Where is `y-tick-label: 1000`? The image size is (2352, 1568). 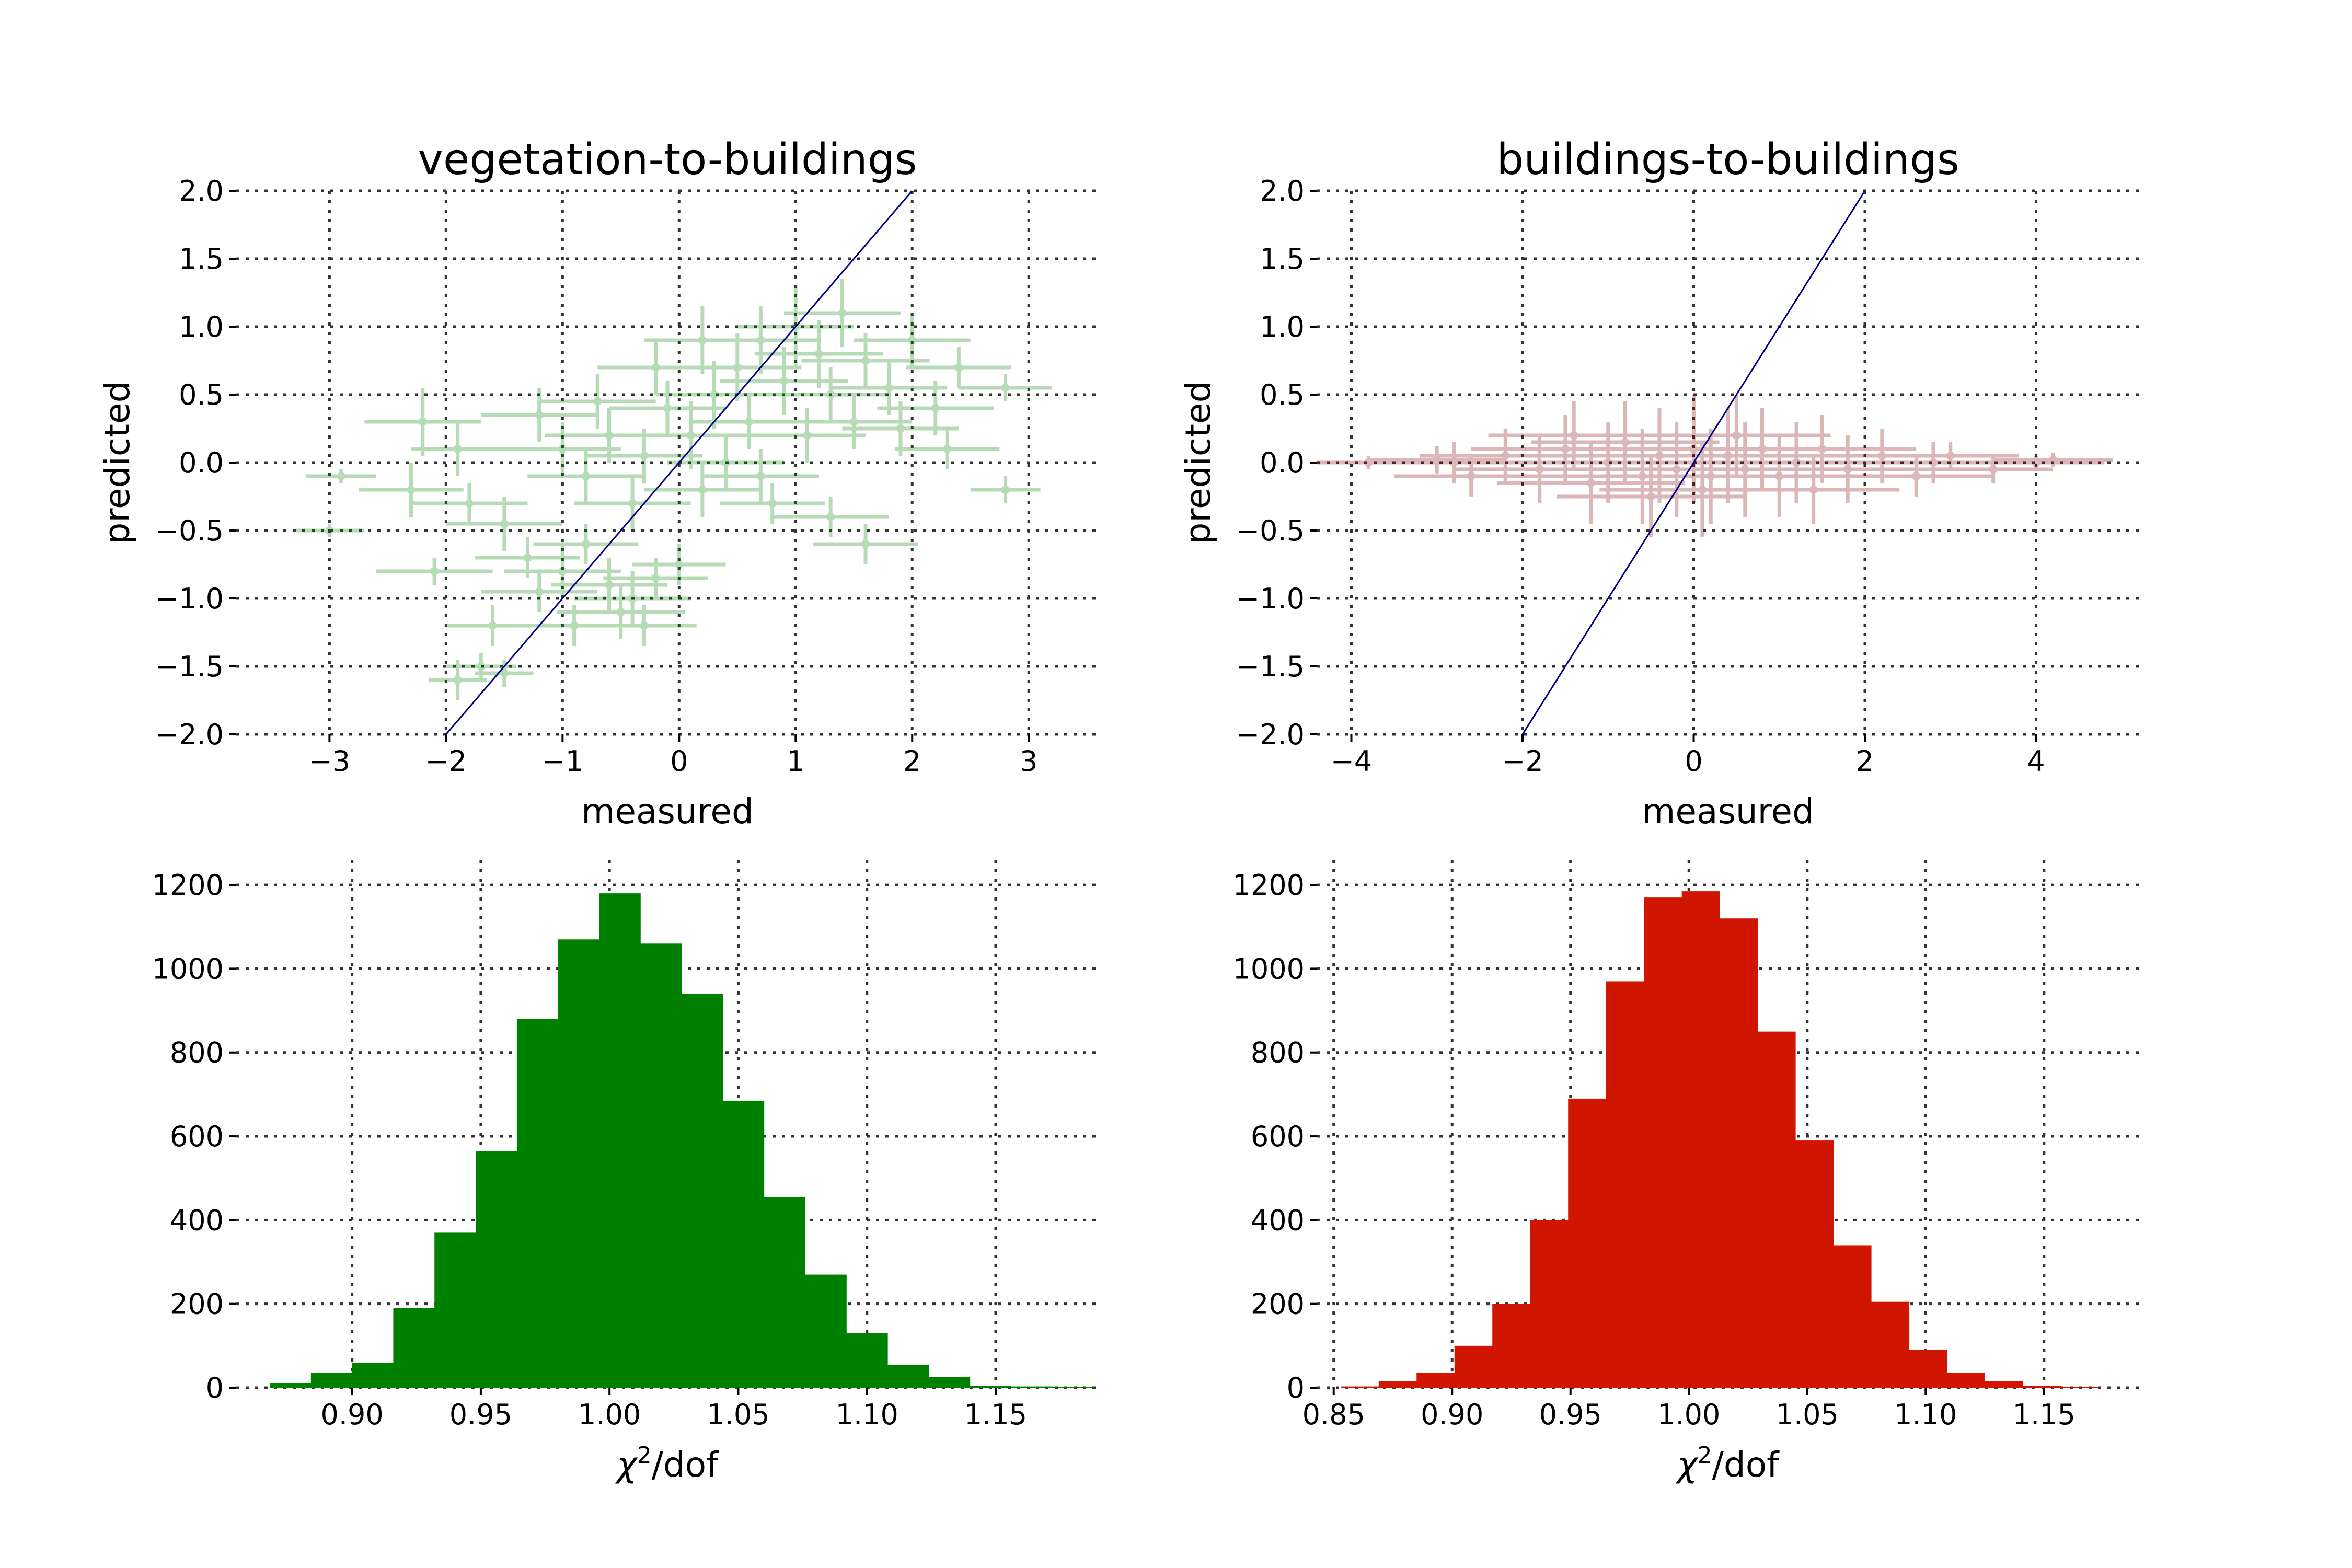
y-tick-label: 1000 is located at coordinates (188, 968).